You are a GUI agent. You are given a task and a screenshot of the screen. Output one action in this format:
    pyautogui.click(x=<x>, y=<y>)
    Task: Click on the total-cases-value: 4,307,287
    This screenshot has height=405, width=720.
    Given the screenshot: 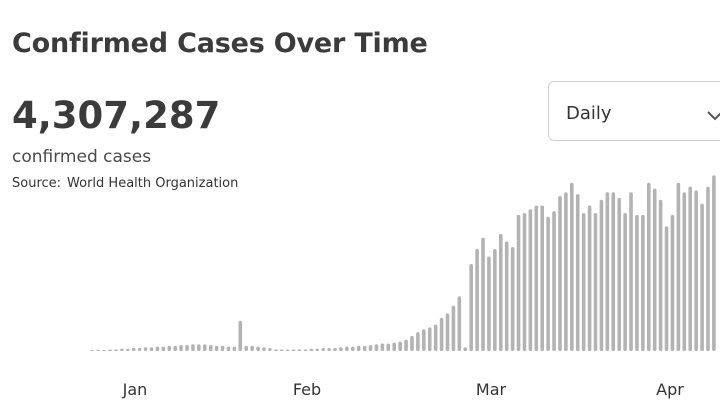 What is the action you would take?
    pyautogui.click(x=116, y=115)
    